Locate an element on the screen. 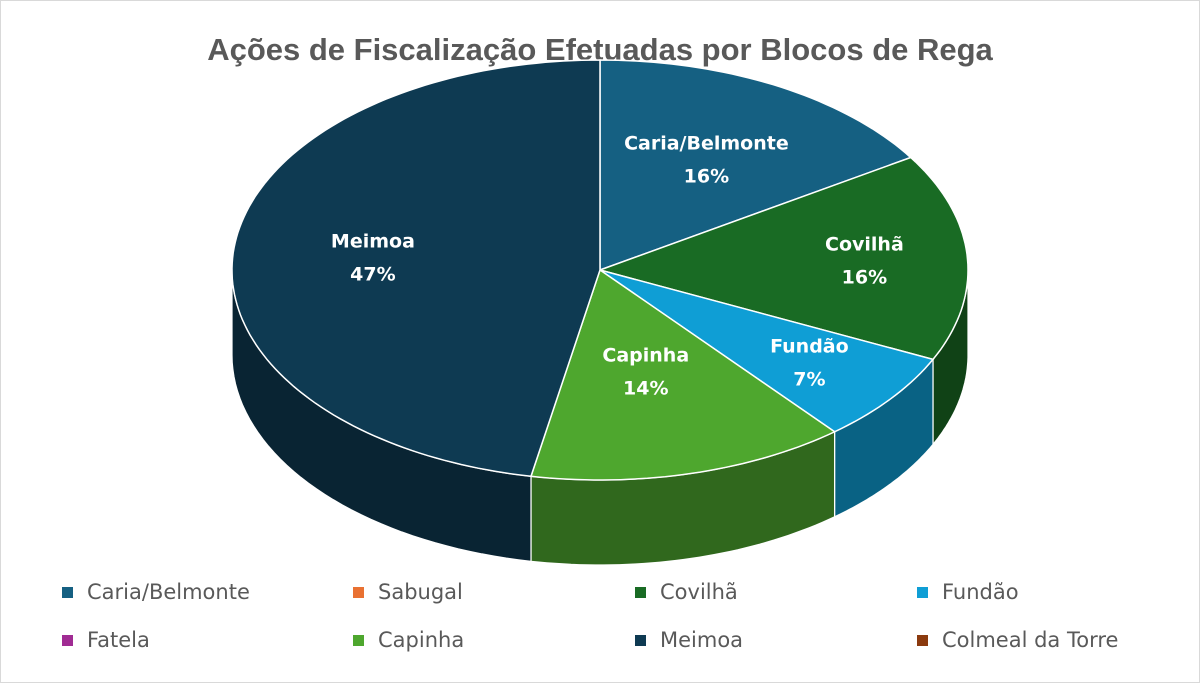  pie-slice-caria-belmonte is located at coordinates (756, 165).